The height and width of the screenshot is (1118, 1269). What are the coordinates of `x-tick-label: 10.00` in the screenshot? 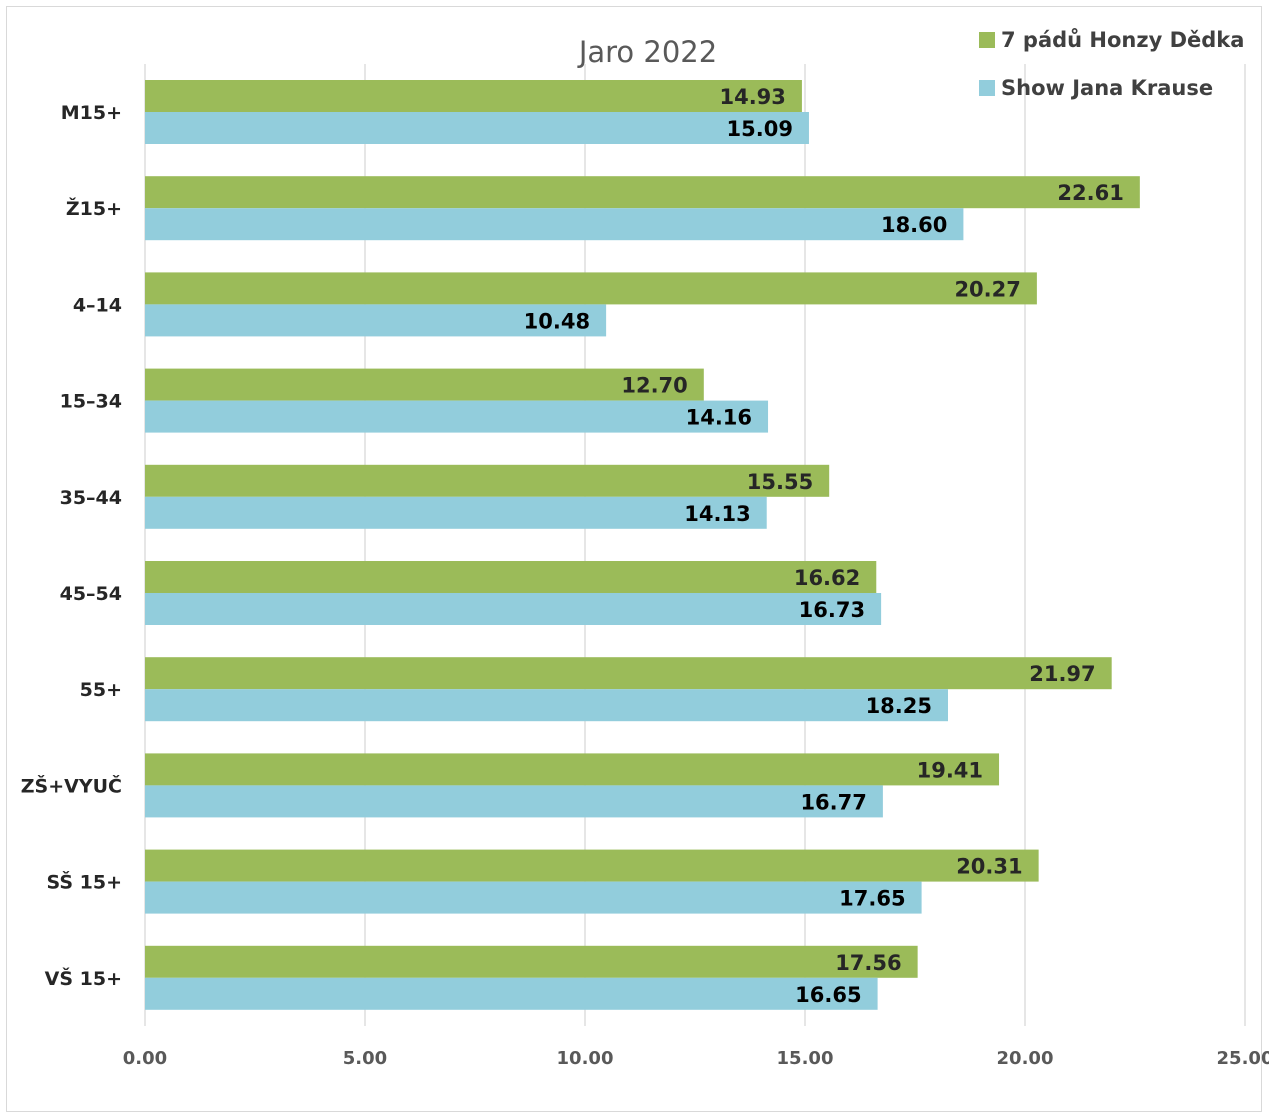 It's located at (585, 1058).